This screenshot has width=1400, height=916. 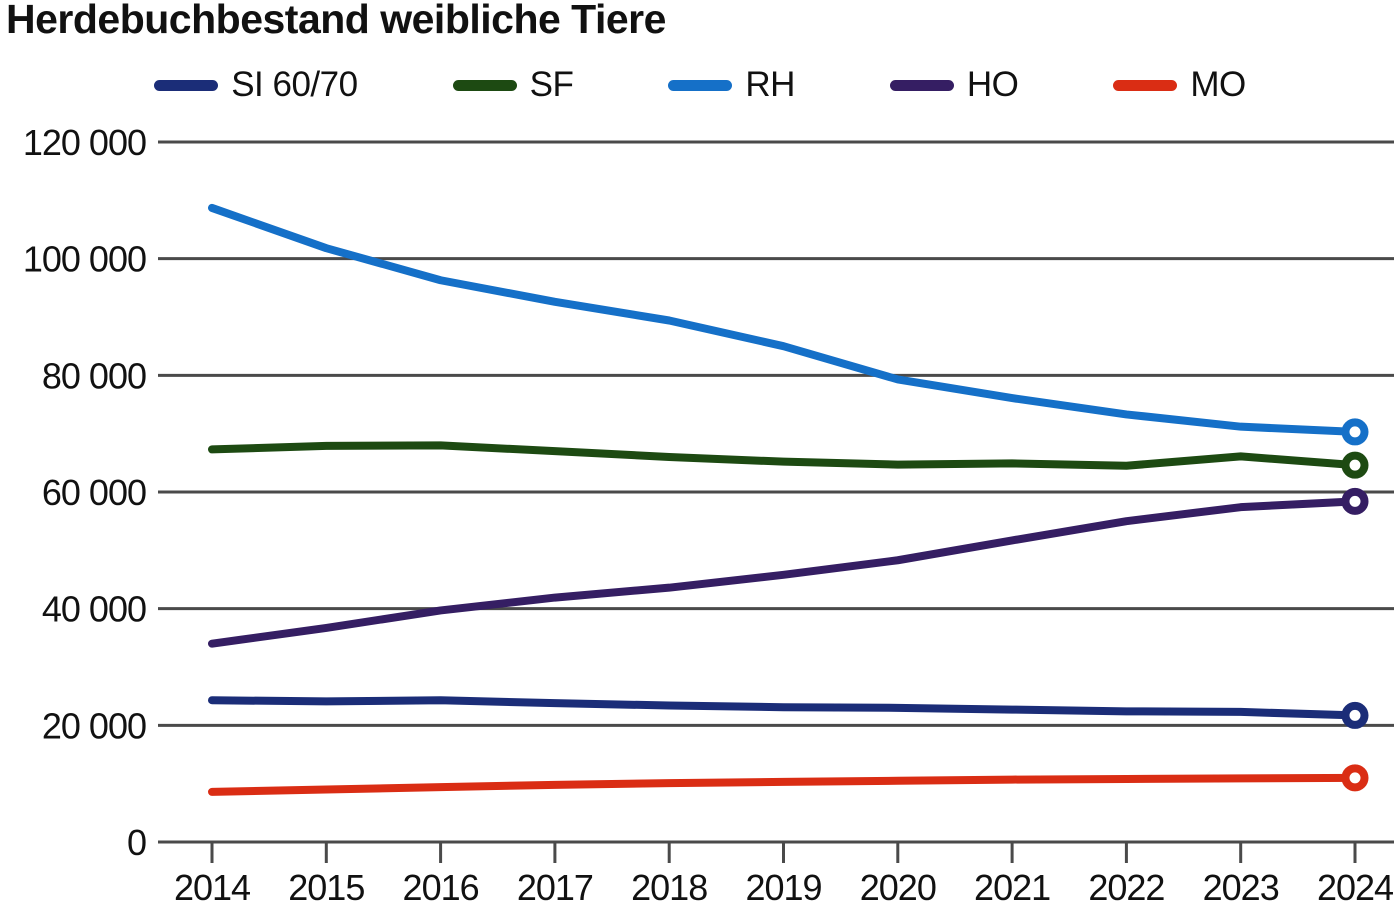 I want to click on legend-label-rh: RH, so click(x=770, y=84).